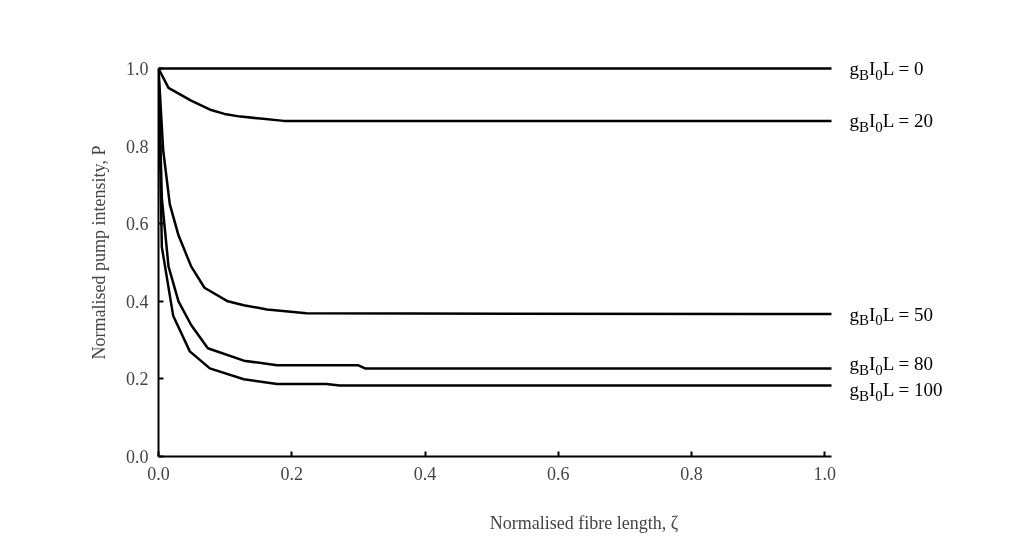 This screenshot has width=1021, height=556. I want to click on x-tick-label: 0.8, so click(691, 473).